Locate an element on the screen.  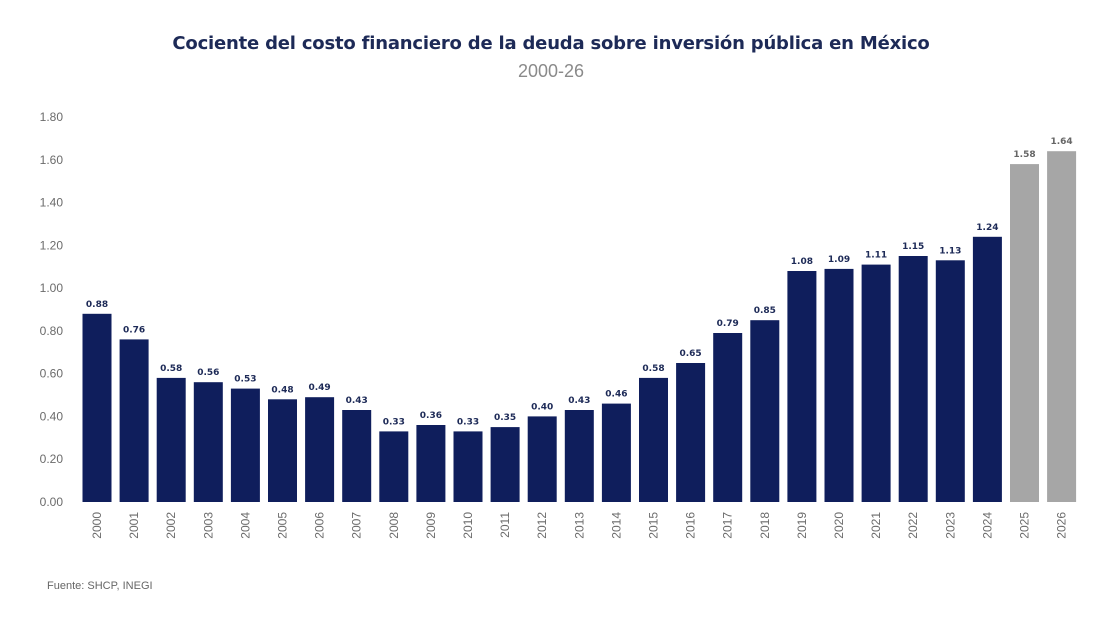
x-tick-label: 2014 is located at coordinates (616, 525).